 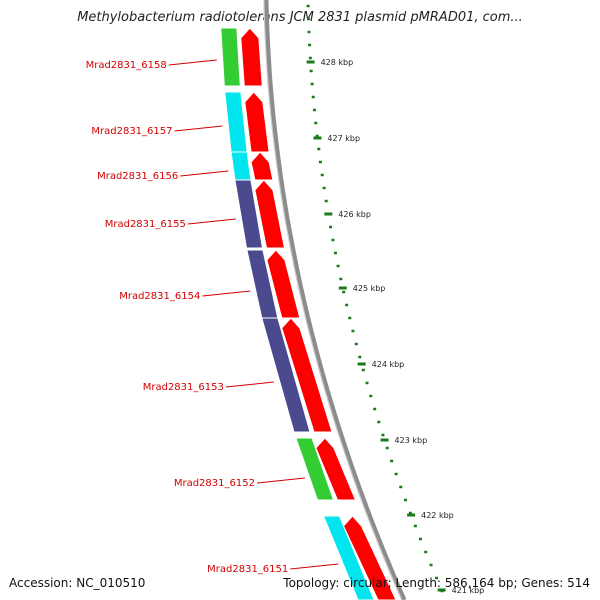 I want to click on kbp-label: 428 kbp, so click(x=337, y=62).